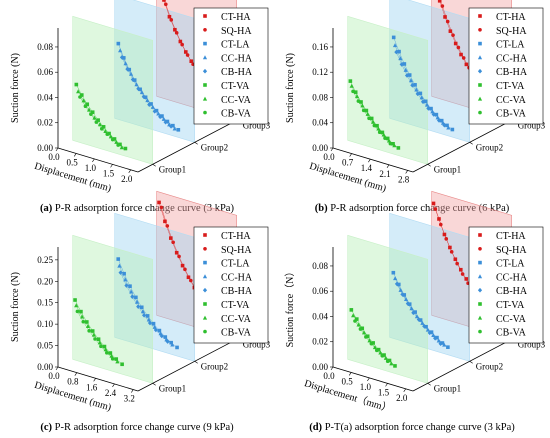  I want to click on x-axis-line, so click(373, 160).